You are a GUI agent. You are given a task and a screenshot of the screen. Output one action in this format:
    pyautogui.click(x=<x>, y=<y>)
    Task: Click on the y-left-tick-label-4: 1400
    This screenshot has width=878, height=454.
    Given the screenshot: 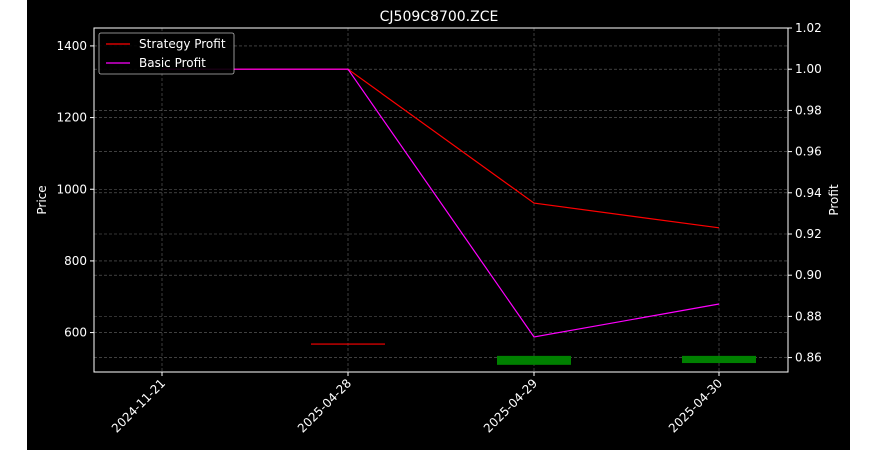 What is the action you would take?
    pyautogui.click(x=71, y=46)
    